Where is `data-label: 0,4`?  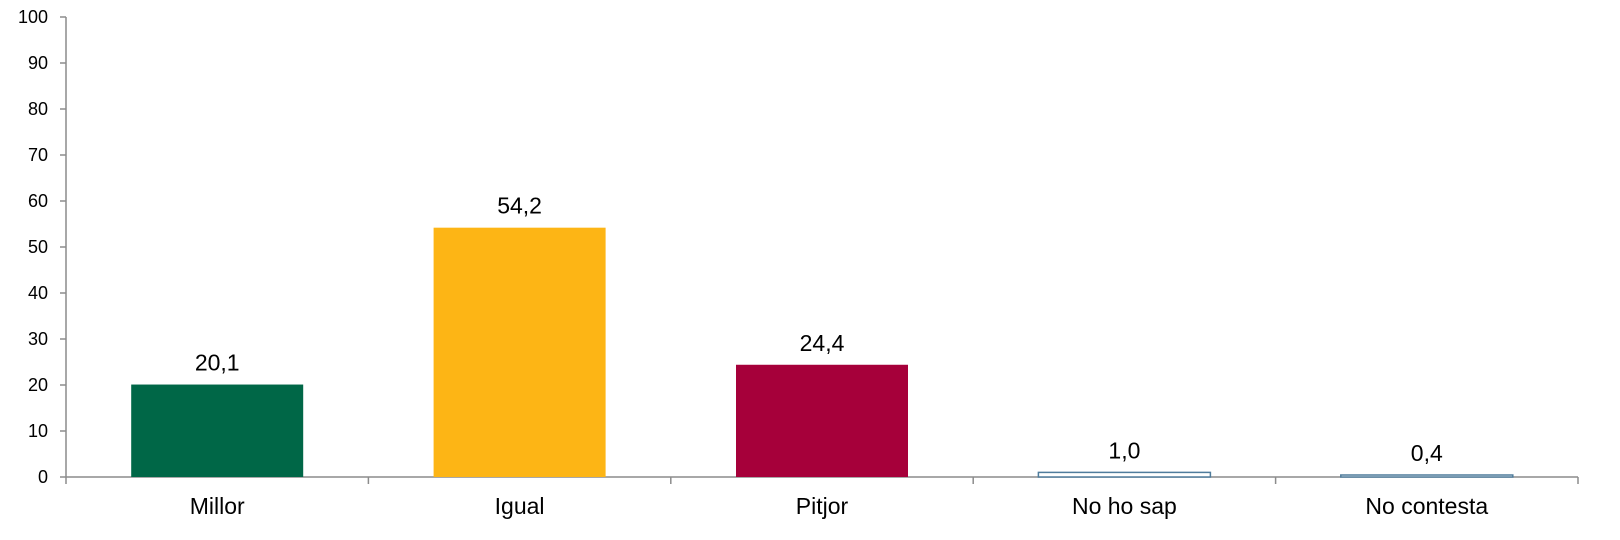
data-label: 0,4 is located at coordinates (1427, 453).